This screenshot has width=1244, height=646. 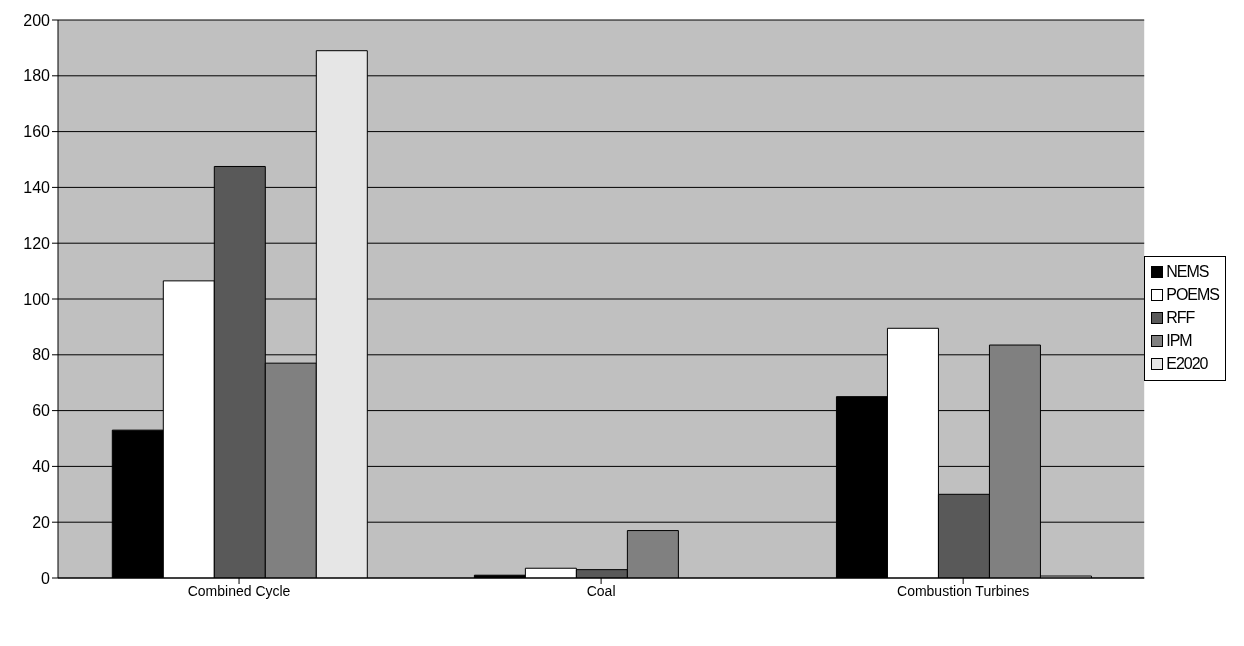 I want to click on y-tick-label: 60, so click(x=41, y=411).